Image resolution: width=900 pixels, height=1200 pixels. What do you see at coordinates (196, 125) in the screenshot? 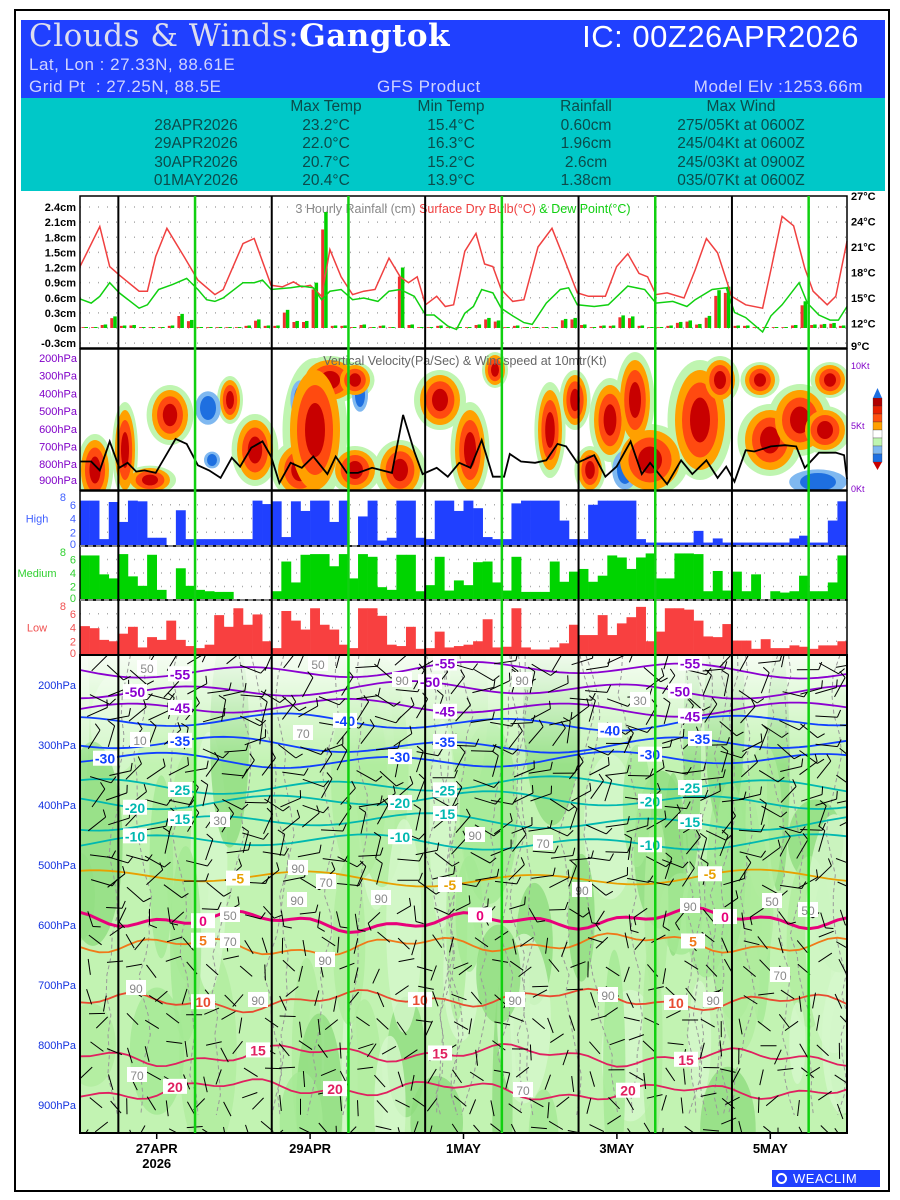
I see `summary-cell-date: 28APR2026` at bounding box center [196, 125].